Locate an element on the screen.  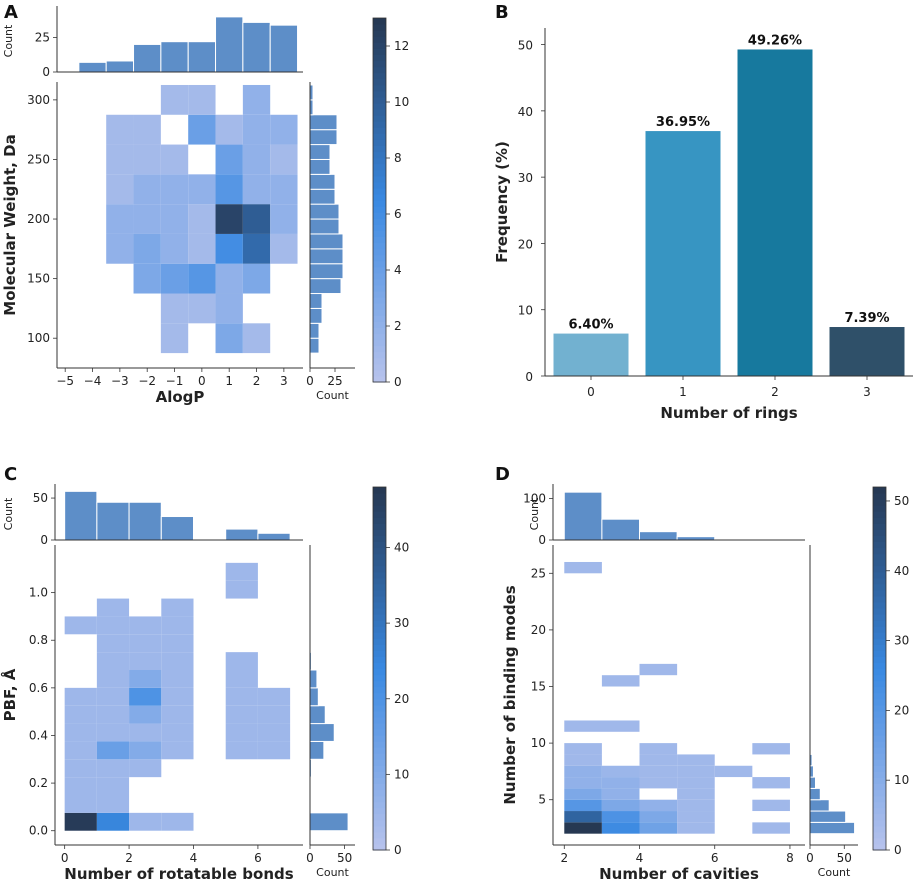
panel-a-y-tick-label: 100 is located at coordinates (38, 338).